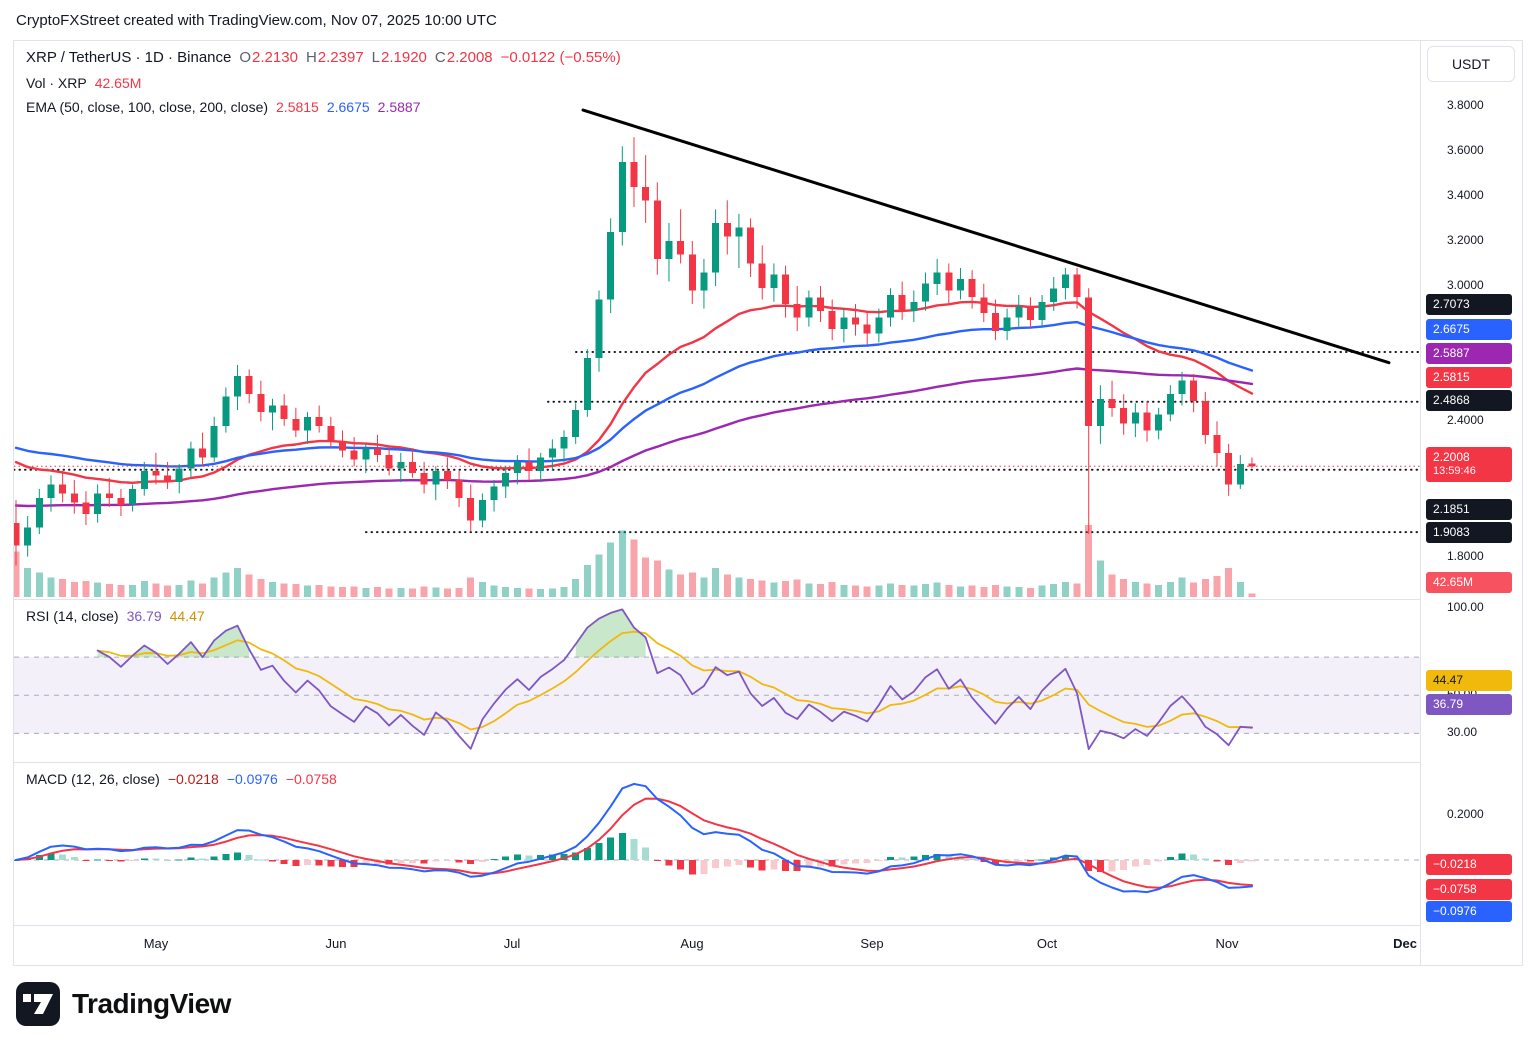 Image resolution: width=1536 pixels, height=1047 pixels. What do you see at coordinates (336, 943) in the screenshot?
I see `time-axis-label: Jun` at bounding box center [336, 943].